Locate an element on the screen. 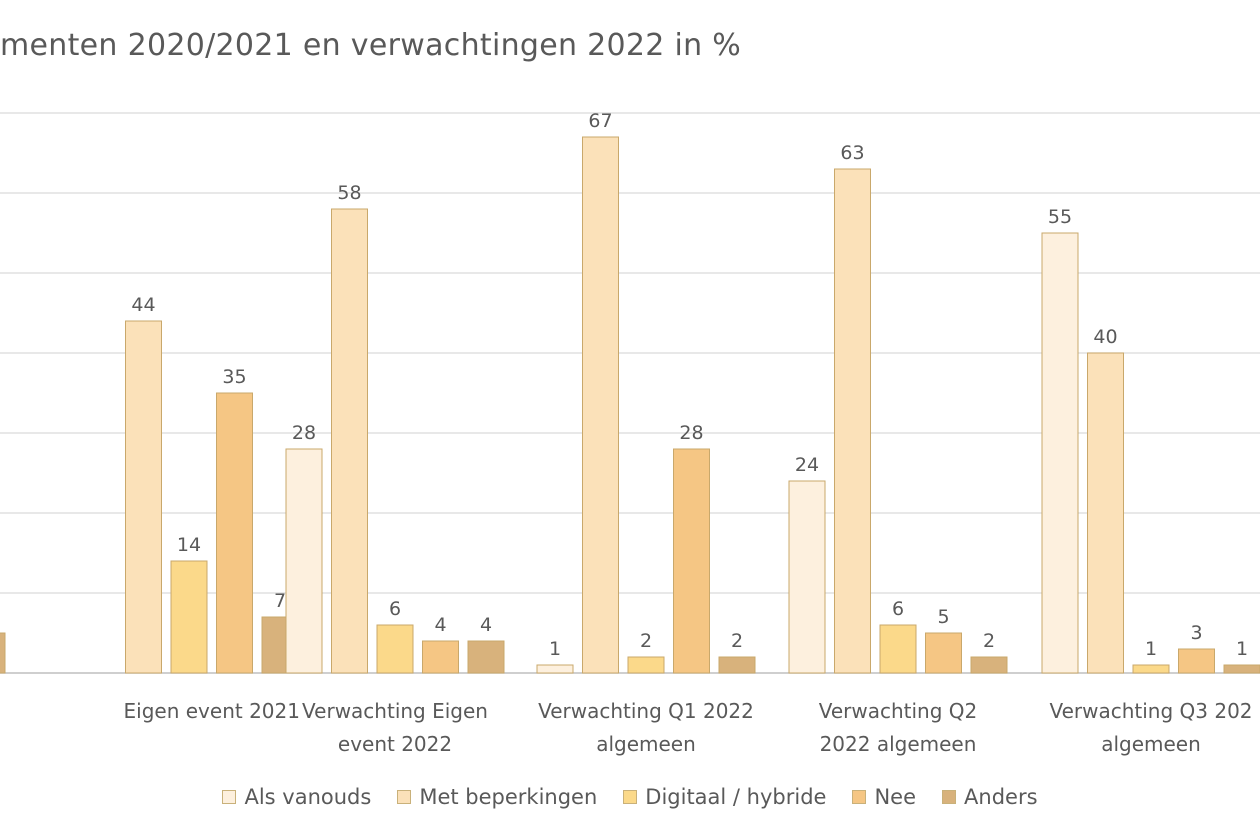 Image resolution: width=1260 pixels, height=840 pixels. category-label: Verwachting Q2 is located at coordinates (898, 711).